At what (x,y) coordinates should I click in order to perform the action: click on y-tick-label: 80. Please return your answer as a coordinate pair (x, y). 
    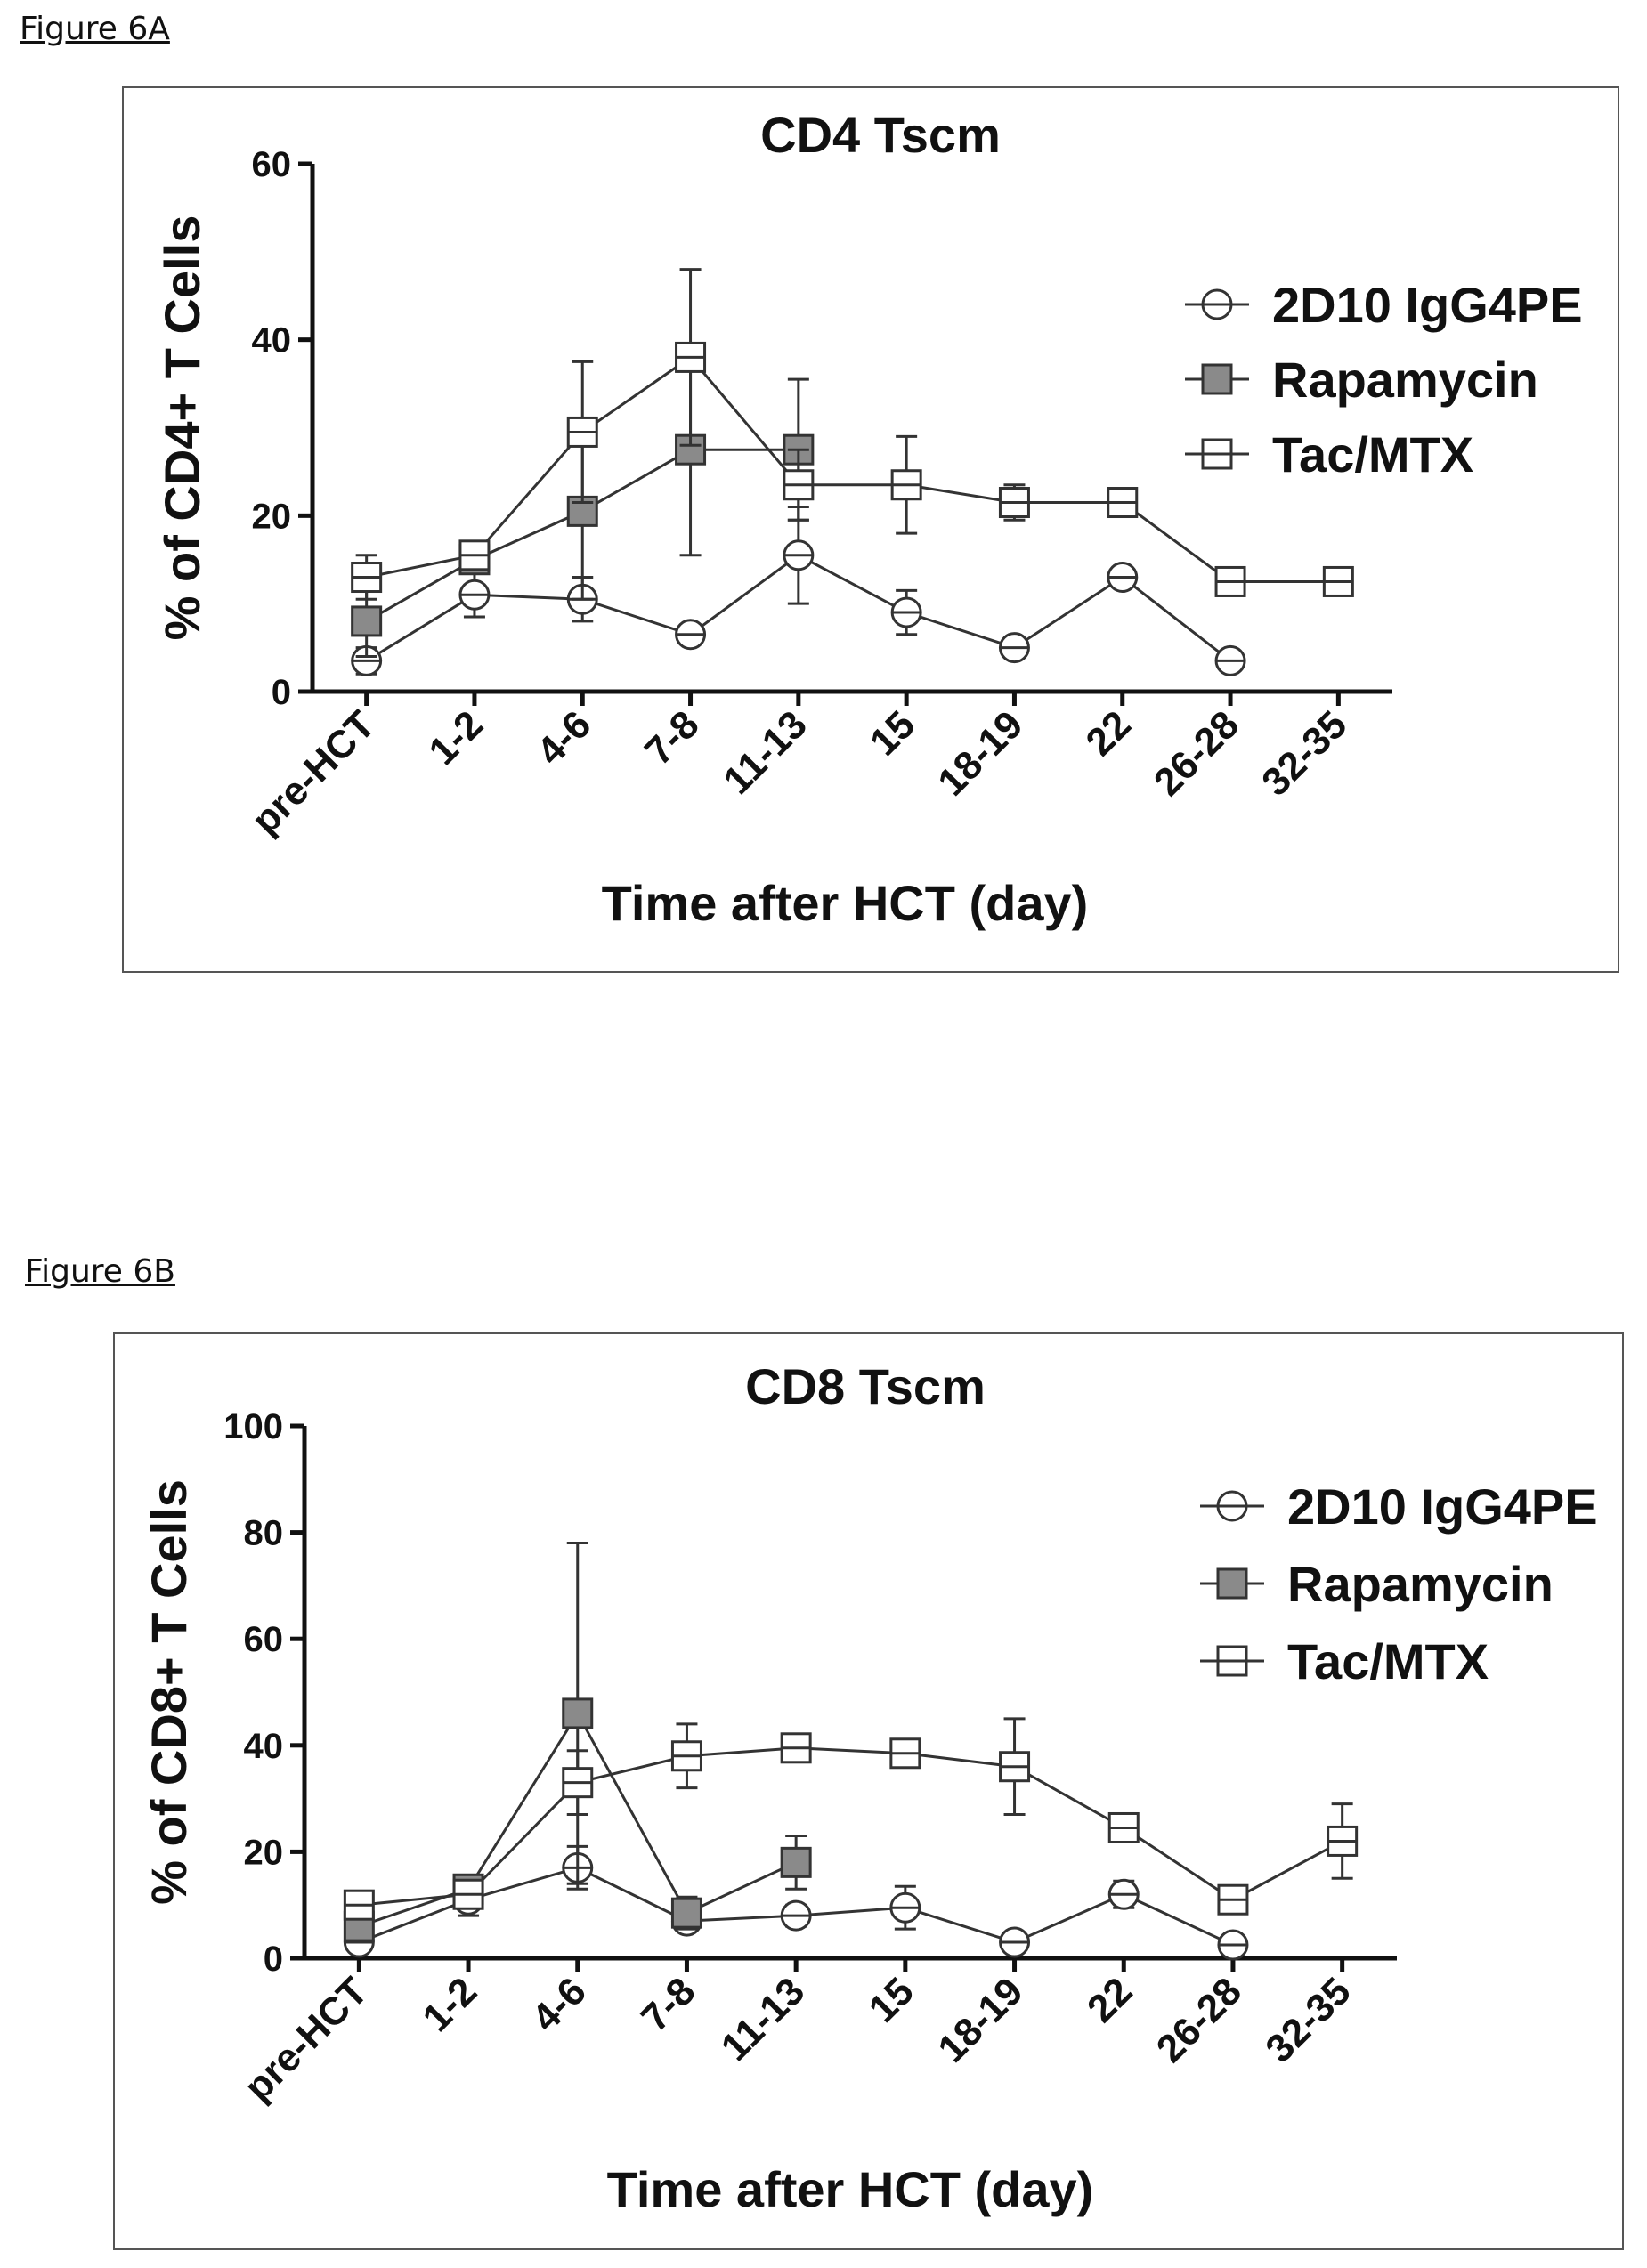
    Looking at the image, I should click on (264, 1534).